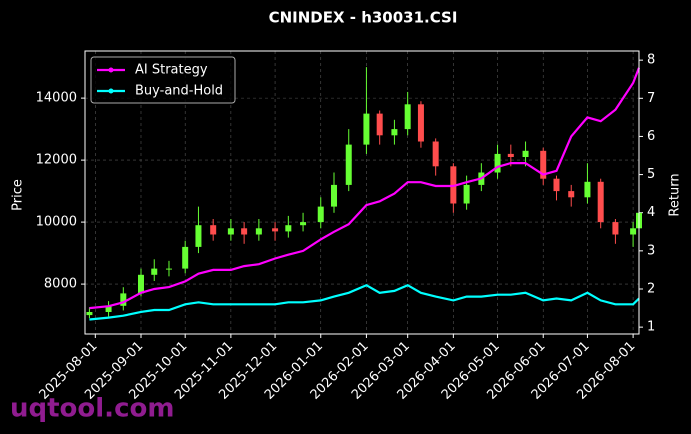 The width and height of the screenshot is (691, 434). Describe the element at coordinates (651, 250) in the screenshot. I see `y2-tick-label: 3` at that location.